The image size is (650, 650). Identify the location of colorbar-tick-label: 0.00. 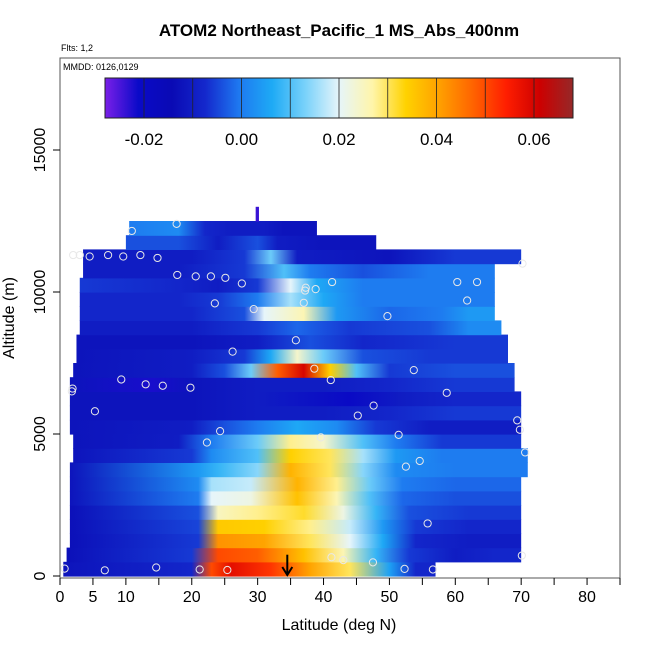
(241, 139).